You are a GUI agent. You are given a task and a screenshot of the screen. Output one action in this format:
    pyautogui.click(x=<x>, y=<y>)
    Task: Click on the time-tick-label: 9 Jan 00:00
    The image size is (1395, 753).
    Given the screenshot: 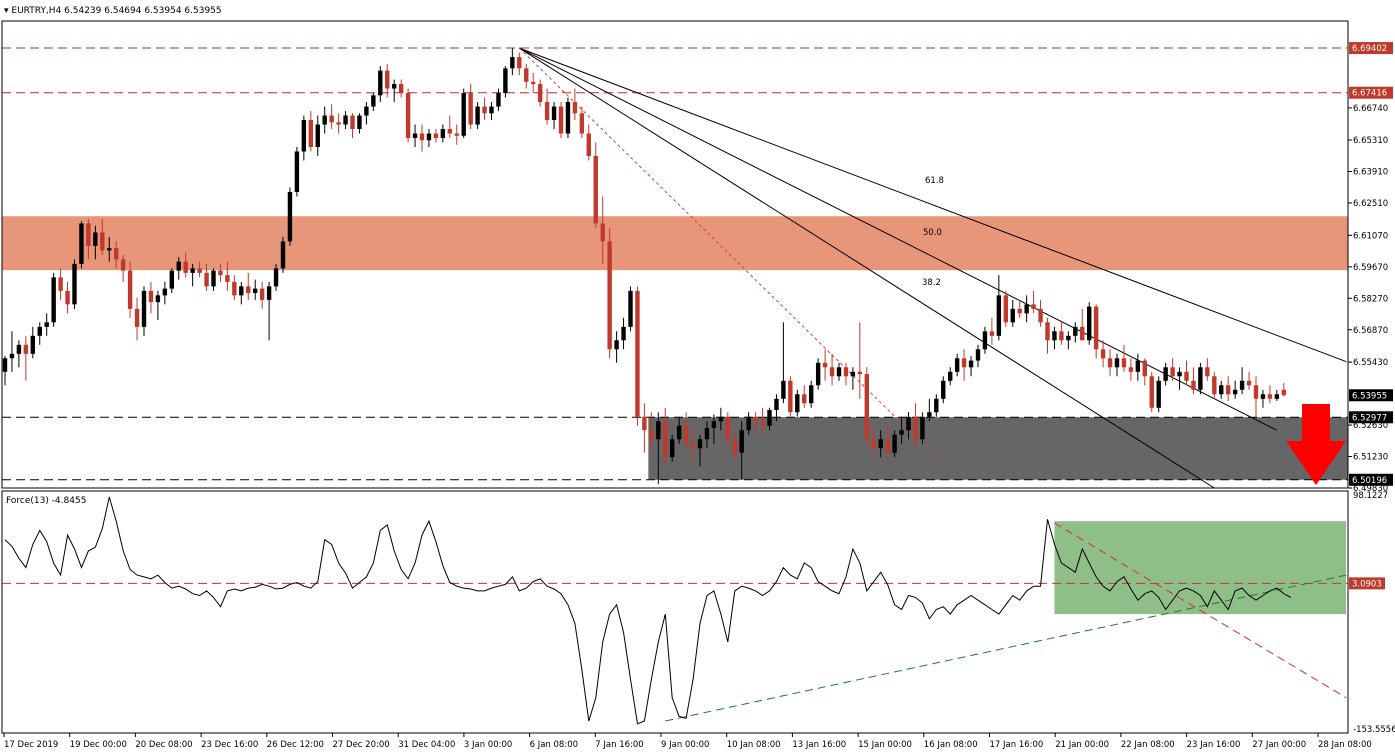 What is the action you would take?
    pyautogui.click(x=685, y=745)
    